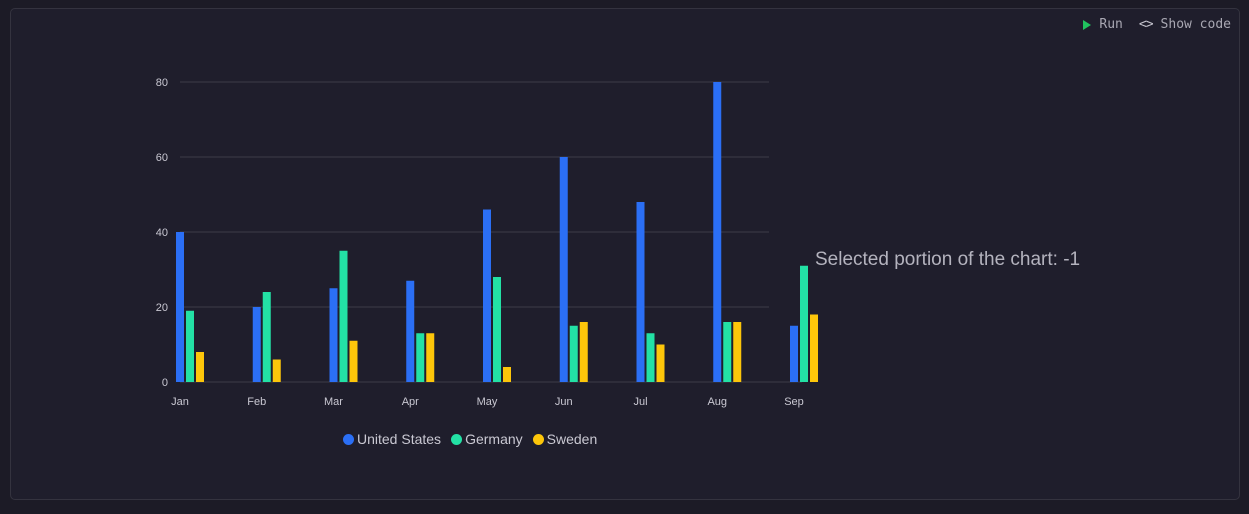 Image resolution: width=1249 pixels, height=514 pixels. I want to click on y-tick-label: 40, so click(162, 233).